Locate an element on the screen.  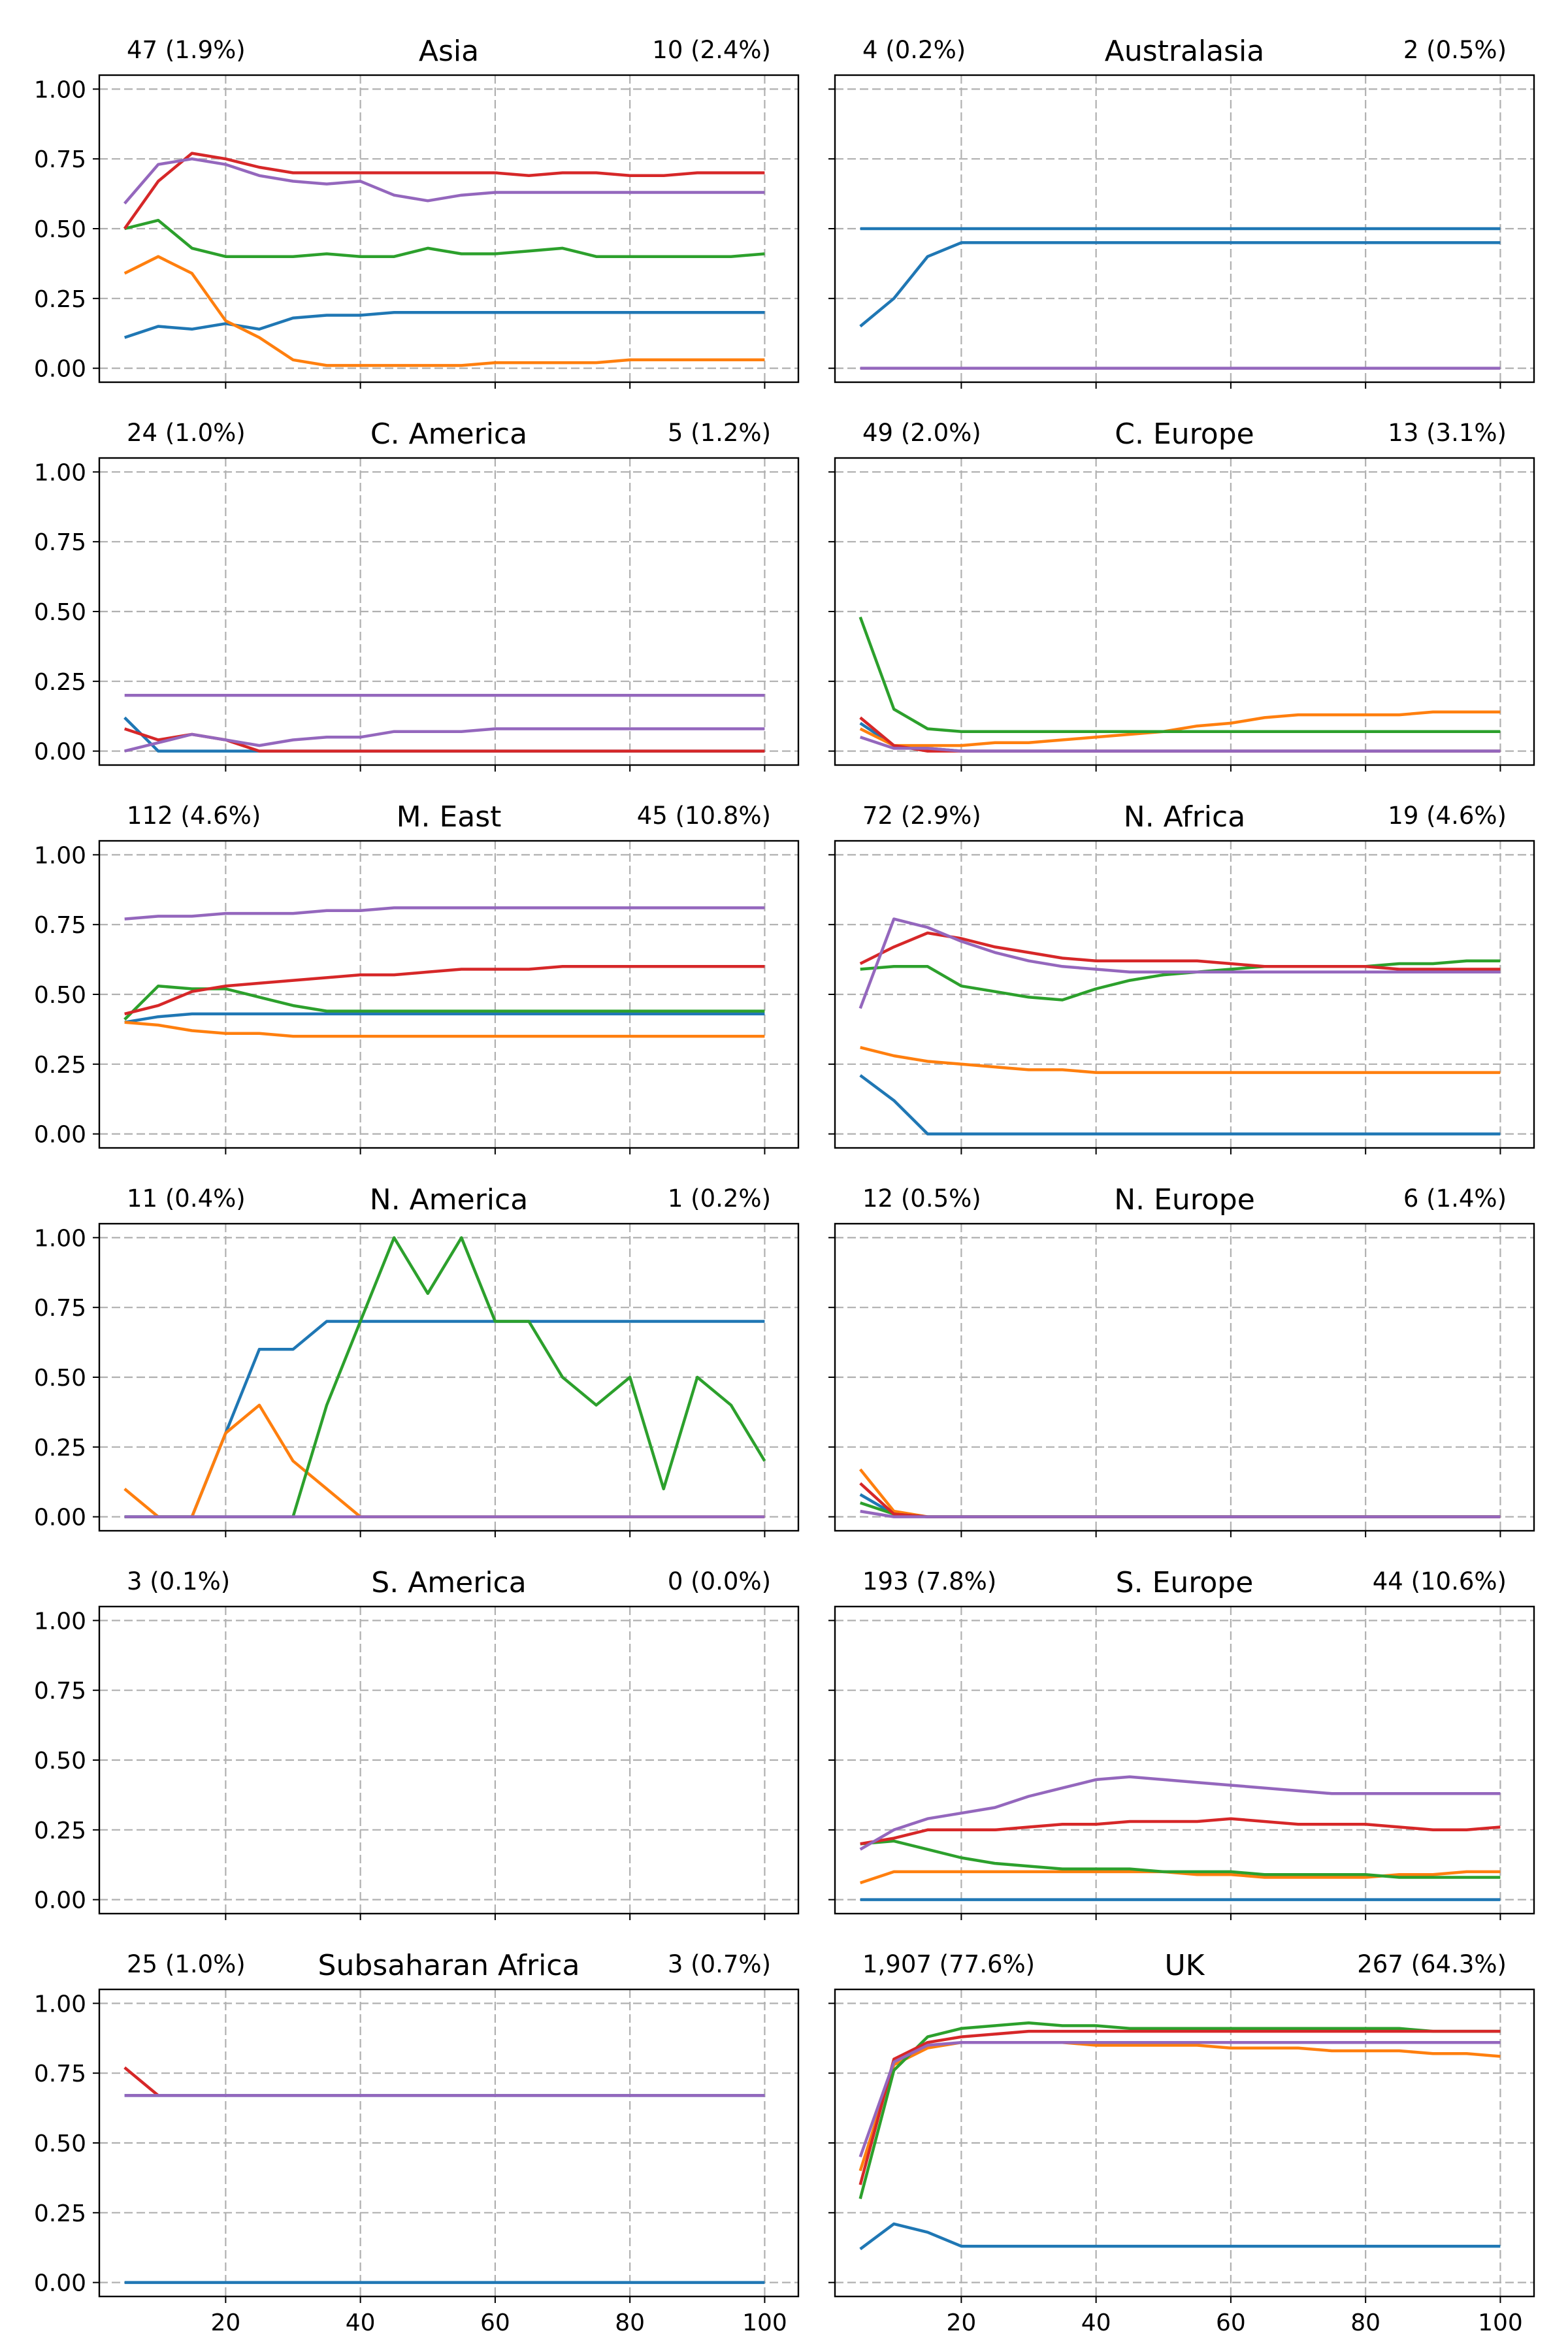
right-annotation: 19 (4.6%) is located at coordinates (1447, 816).